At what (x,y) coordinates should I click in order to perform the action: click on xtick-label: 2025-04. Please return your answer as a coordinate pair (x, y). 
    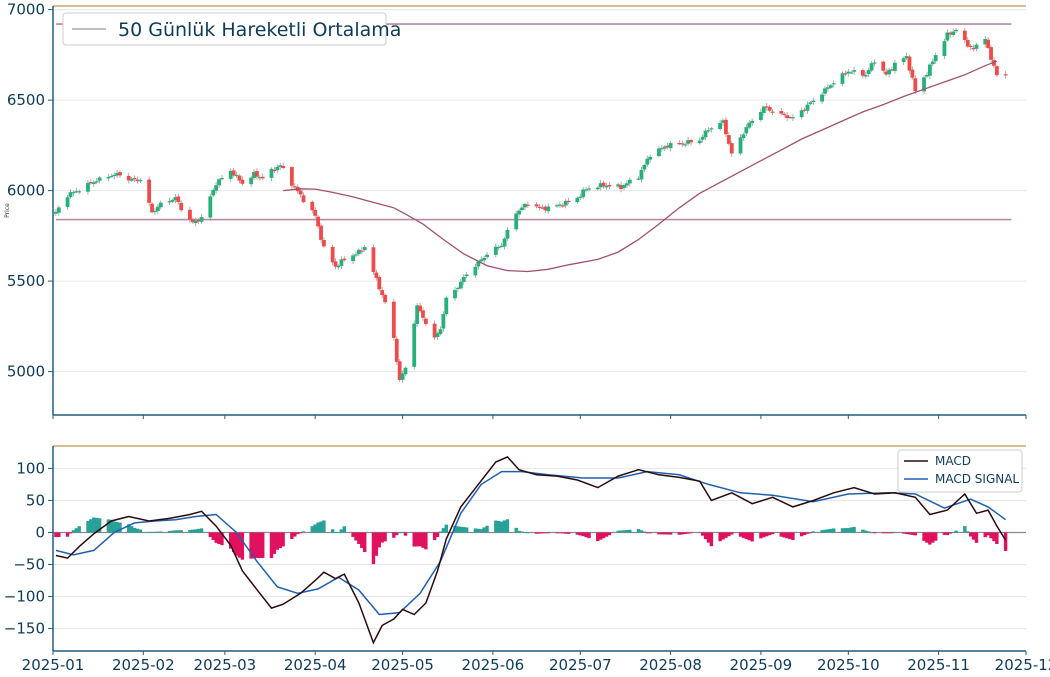
    Looking at the image, I should click on (315, 664).